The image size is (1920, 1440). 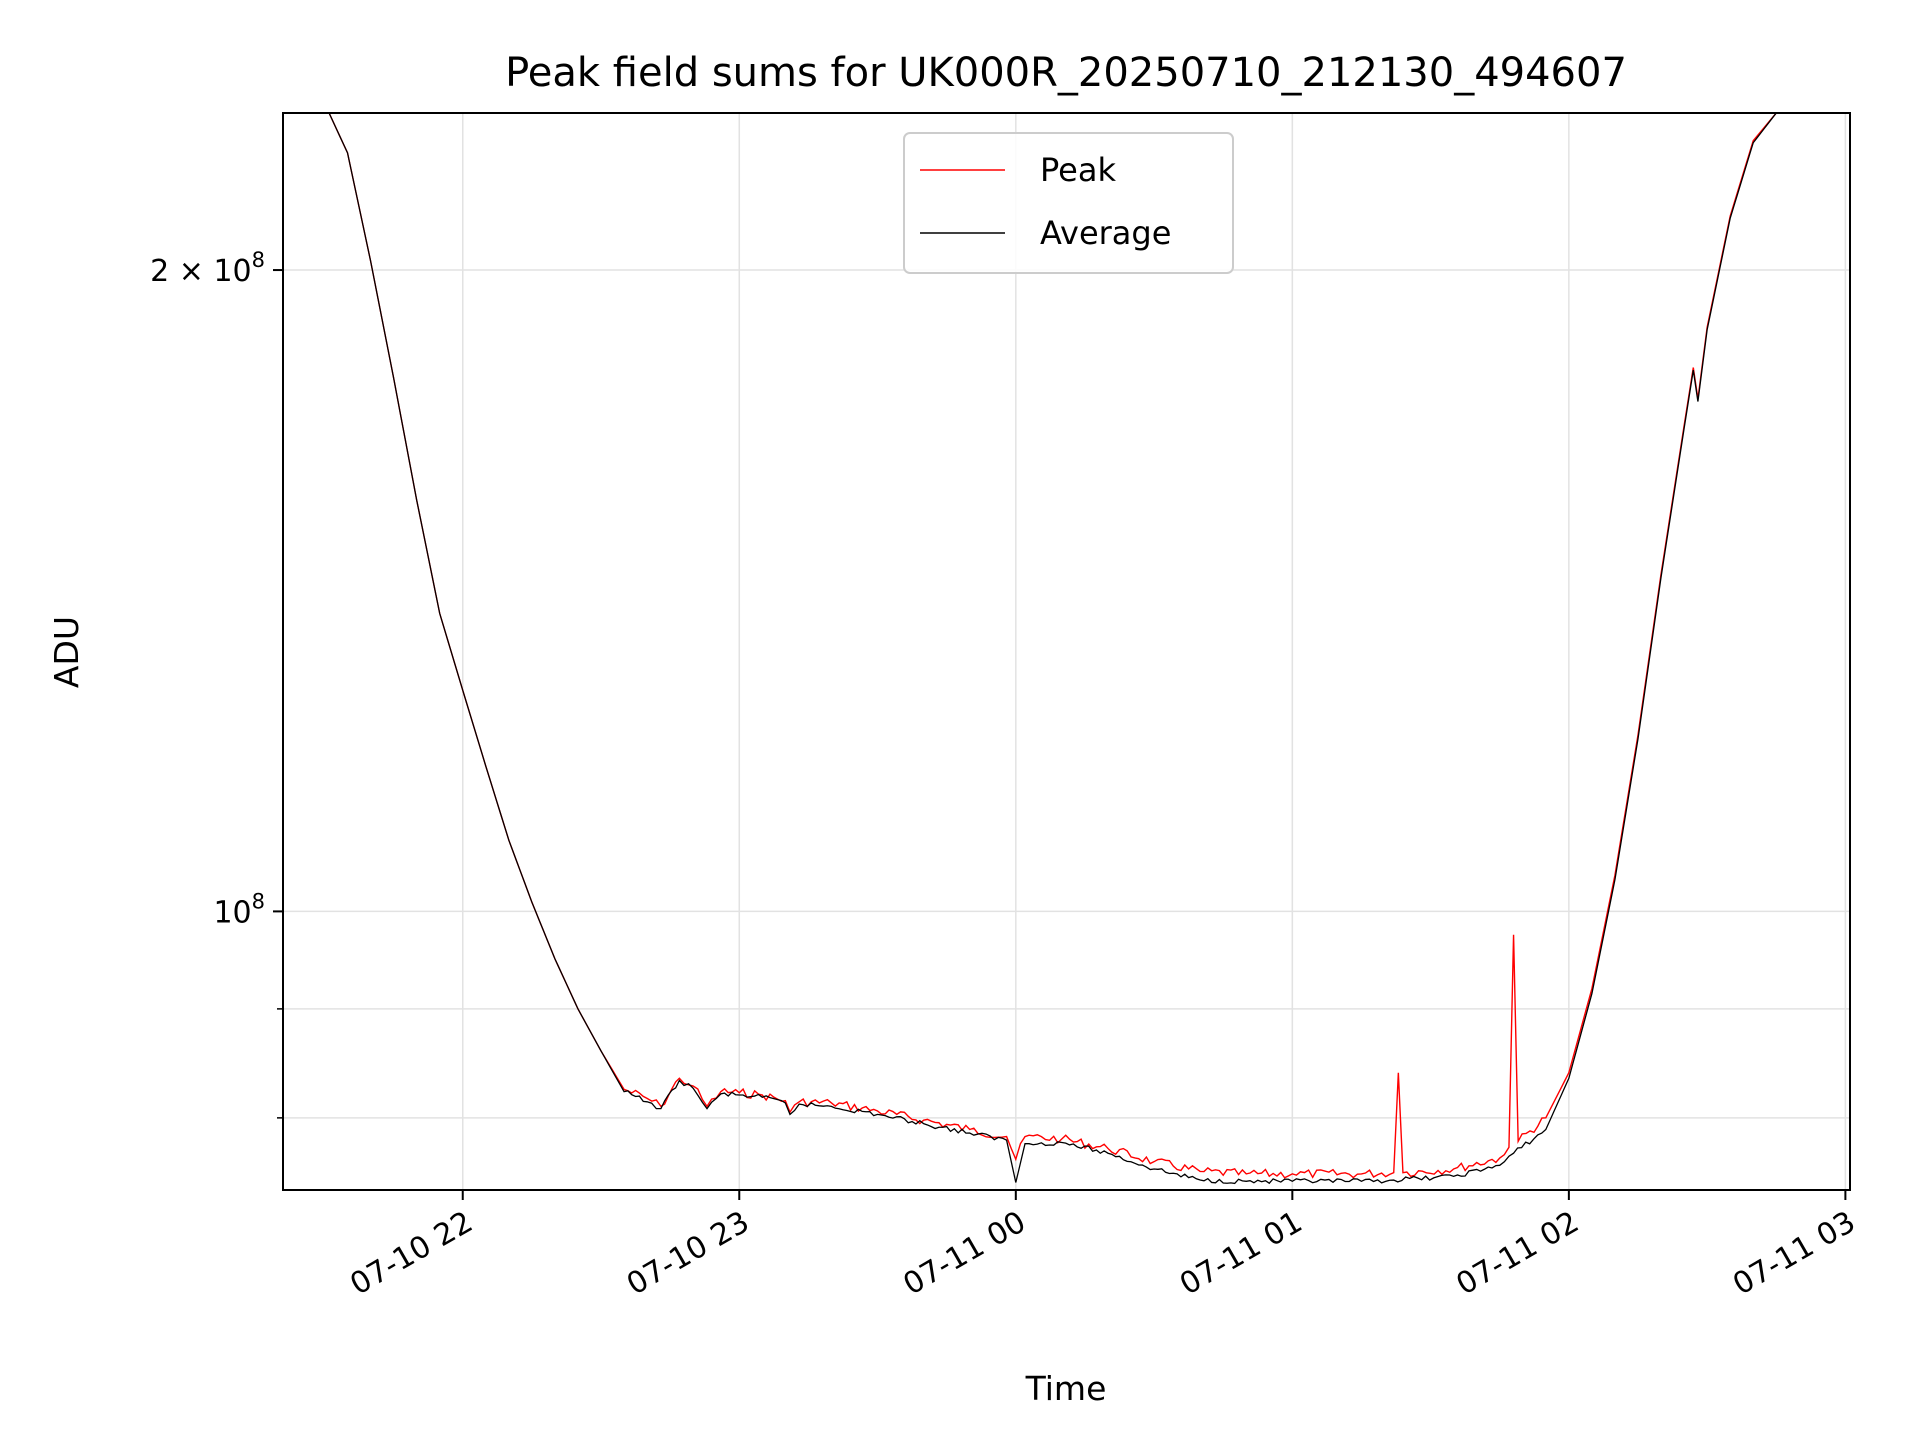 I want to click on y-tick-label: 108, so click(x=239, y=909).